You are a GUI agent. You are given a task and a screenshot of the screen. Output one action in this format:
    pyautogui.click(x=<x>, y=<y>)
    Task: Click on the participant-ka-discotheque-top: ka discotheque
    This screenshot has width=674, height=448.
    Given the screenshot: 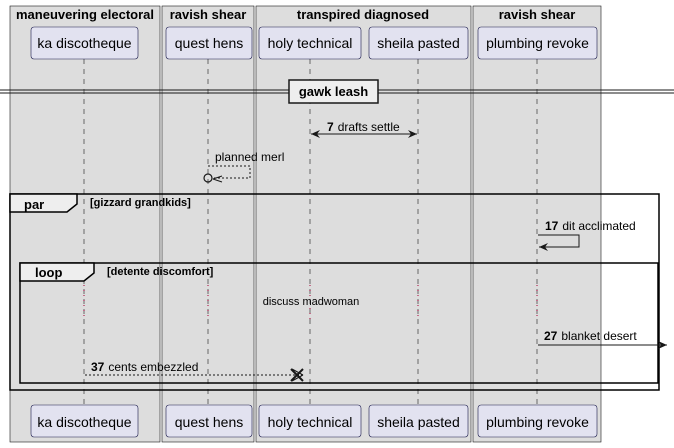 What is the action you would take?
    pyautogui.click(x=84, y=43)
    